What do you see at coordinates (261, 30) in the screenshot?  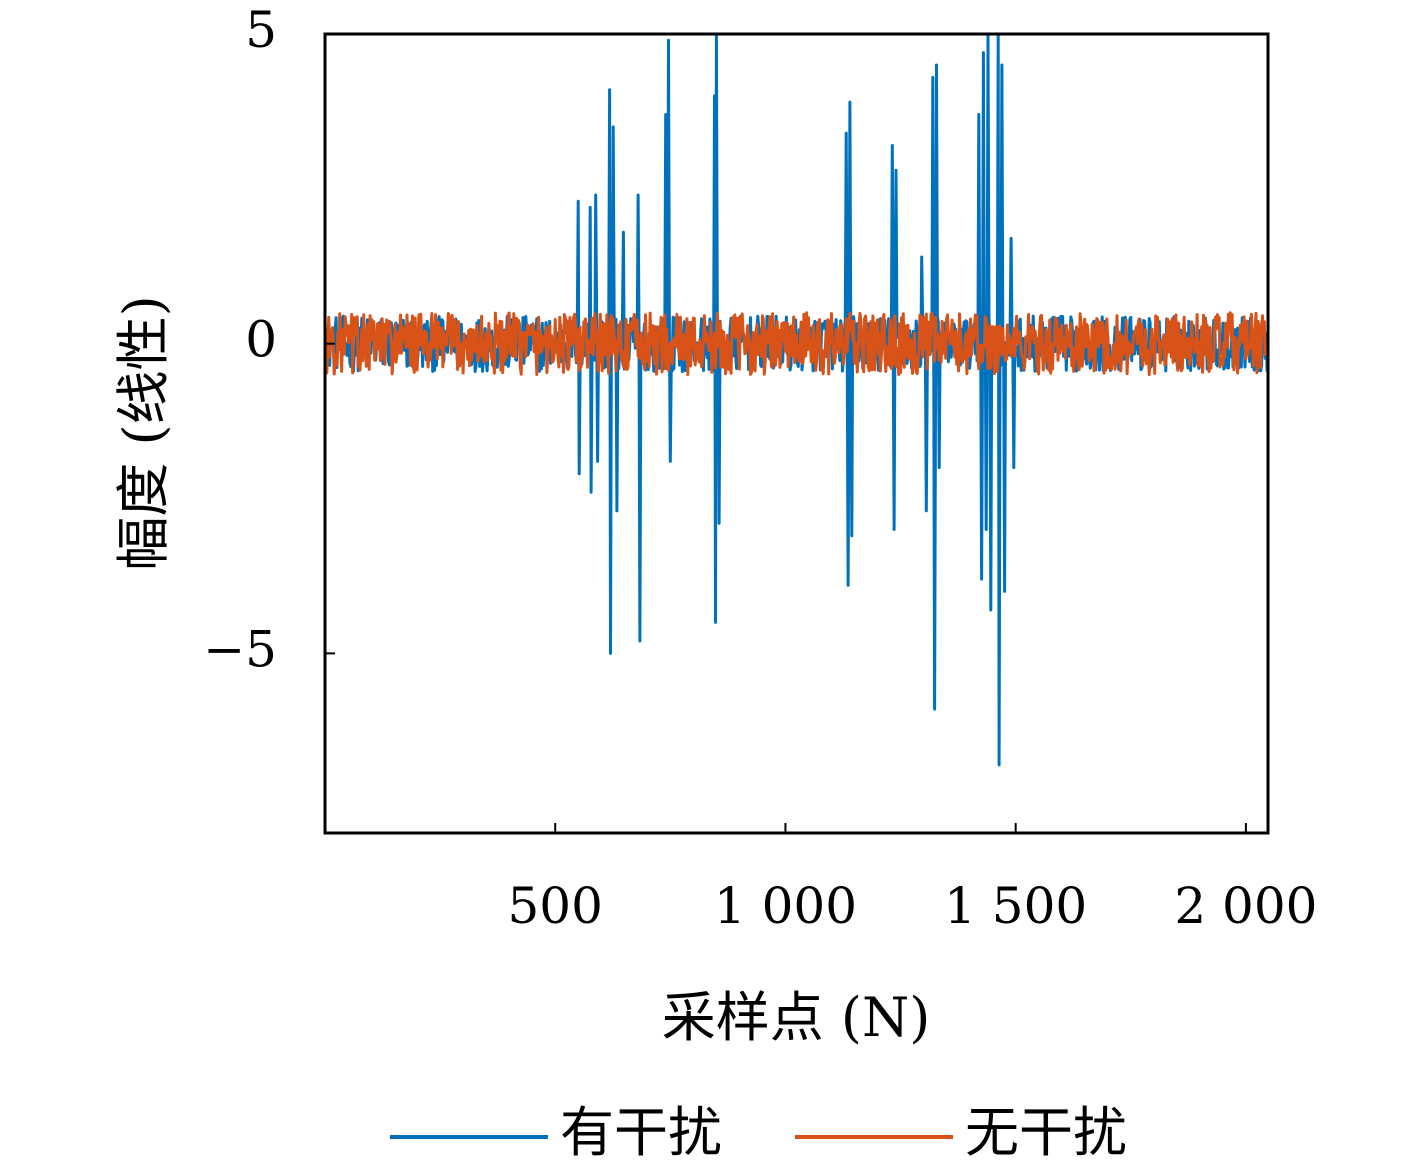 I see `y-tick-label: 5` at bounding box center [261, 30].